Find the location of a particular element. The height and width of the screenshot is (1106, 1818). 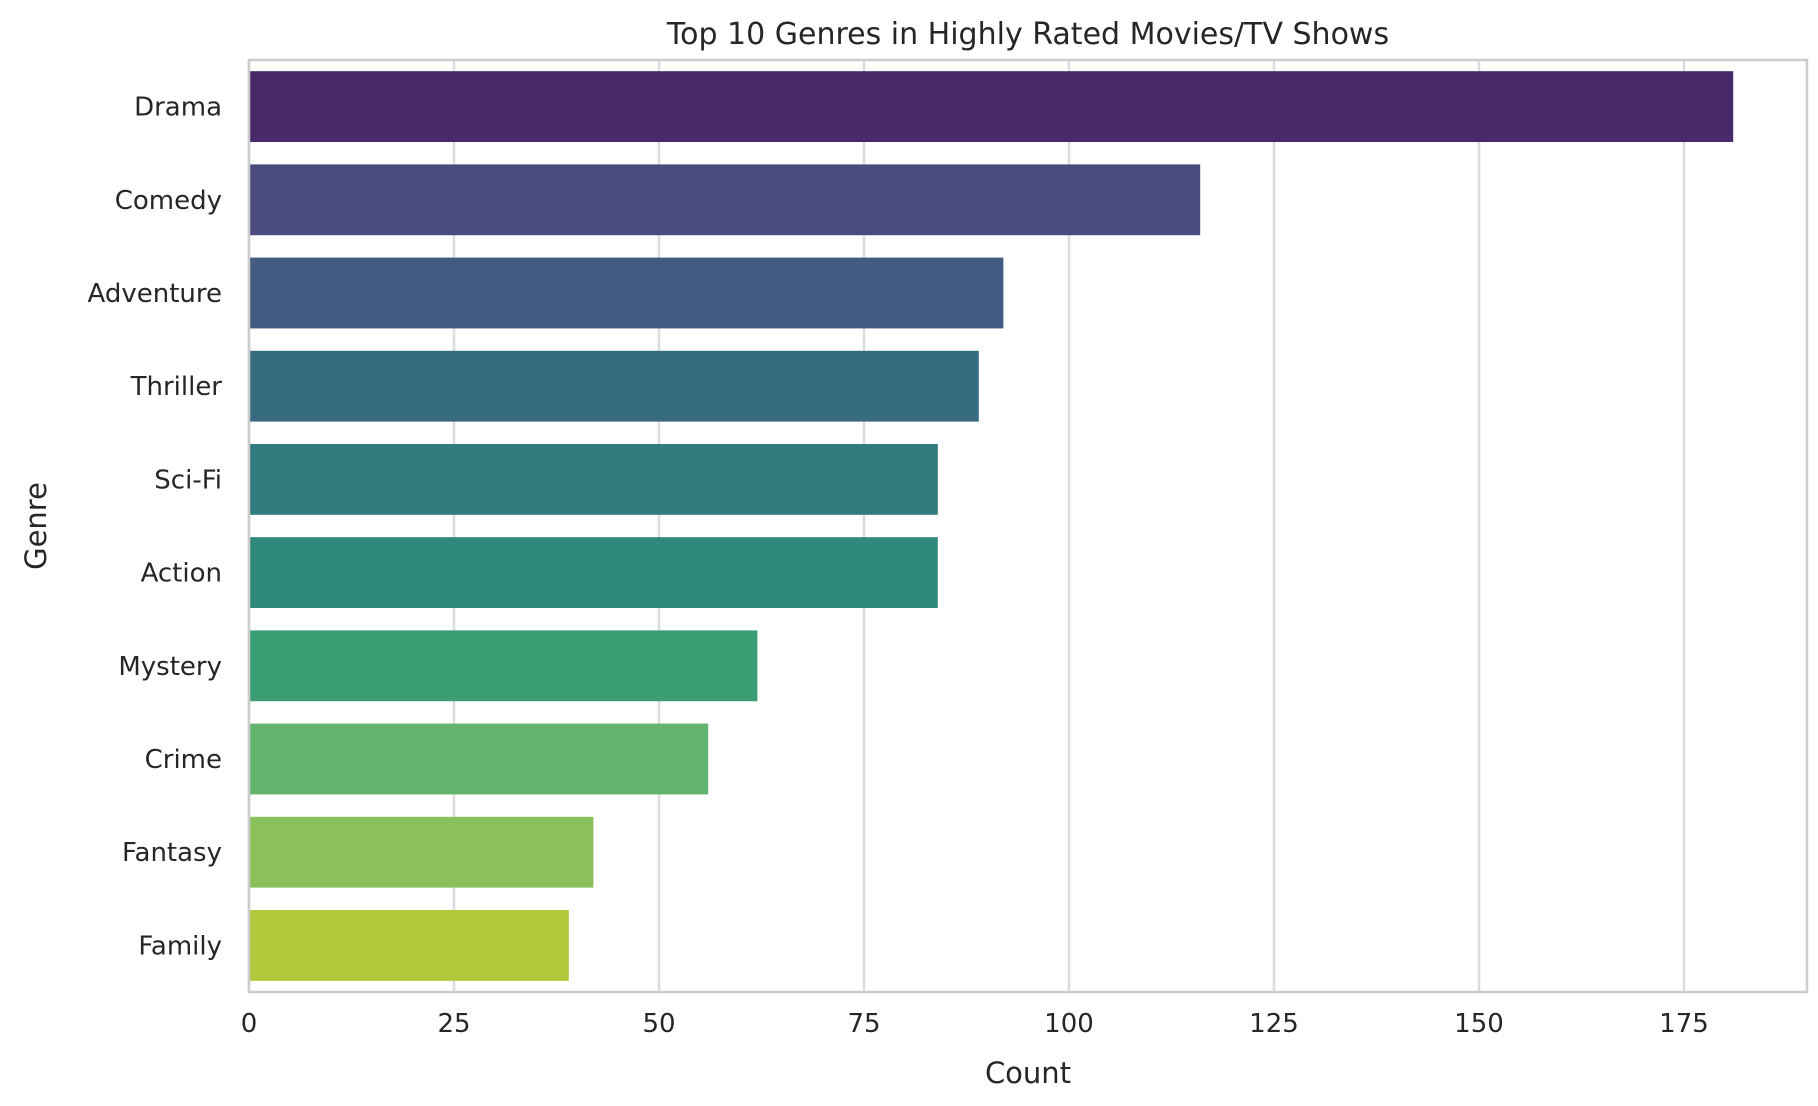

y-tick-label-action: Action is located at coordinates (181, 574).